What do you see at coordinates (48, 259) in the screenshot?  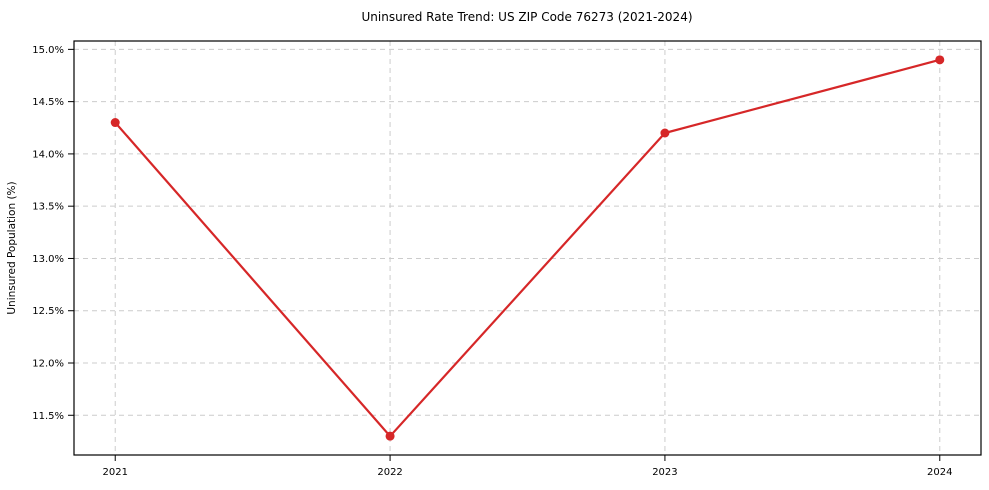 I see `y-tick-label: 13.0%` at bounding box center [48, 259].